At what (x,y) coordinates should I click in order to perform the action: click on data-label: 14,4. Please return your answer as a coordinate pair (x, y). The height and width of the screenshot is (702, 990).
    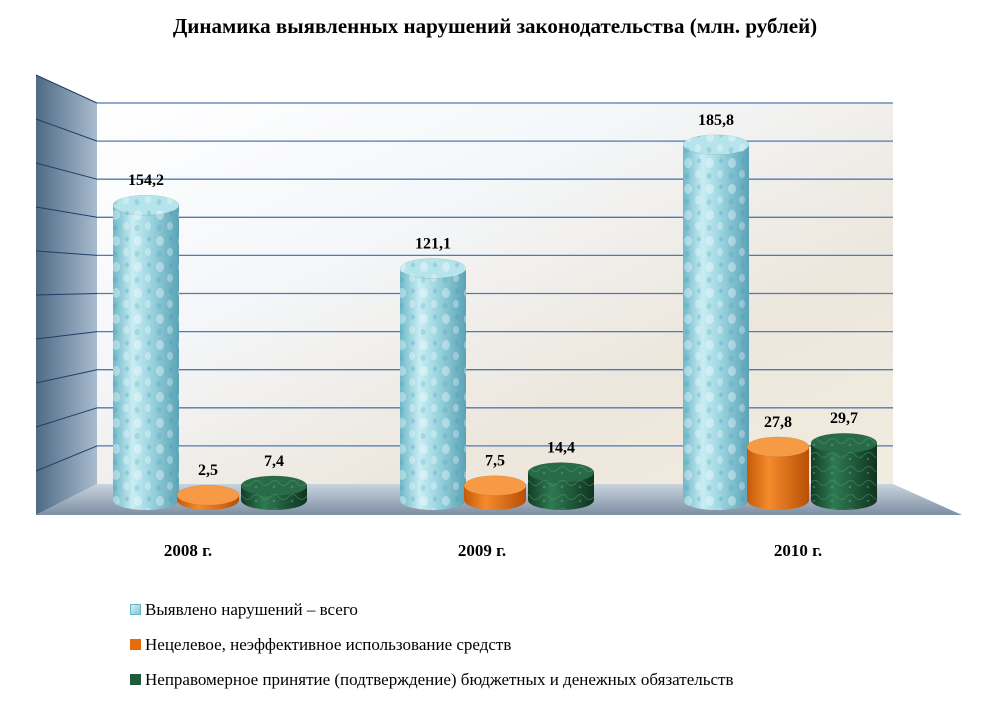
    Looking at the image, I should click on (561, 447).